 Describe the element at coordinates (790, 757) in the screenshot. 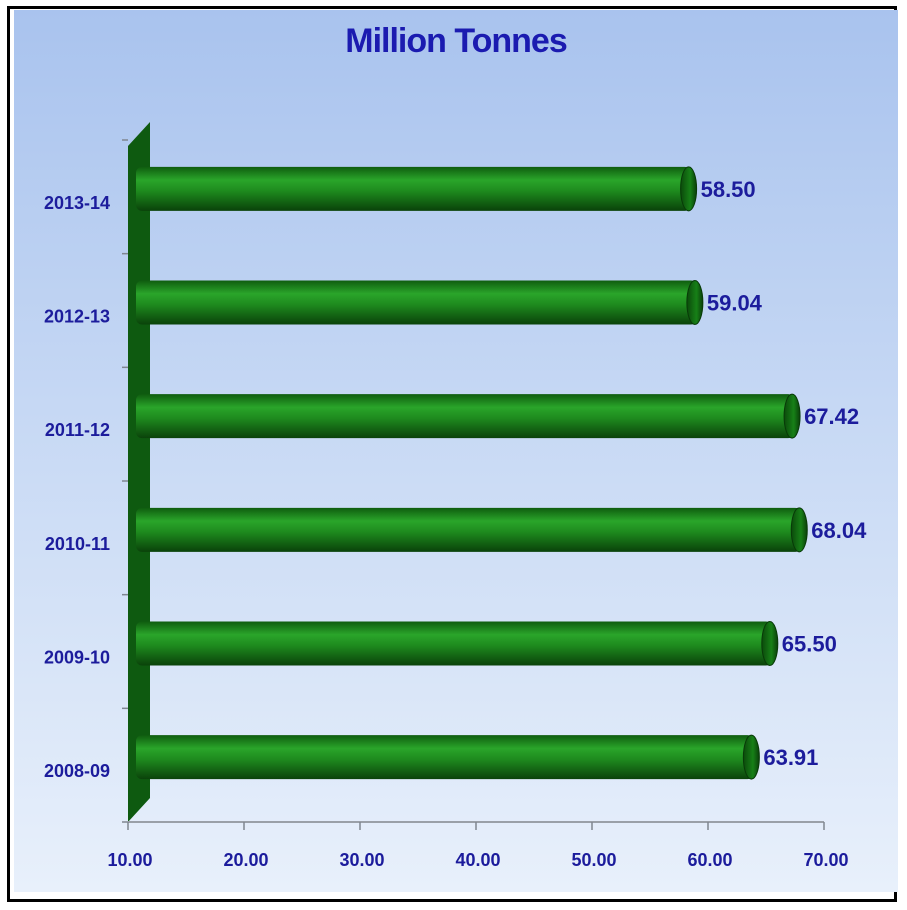

I see `value-label: 63.91` at that location.